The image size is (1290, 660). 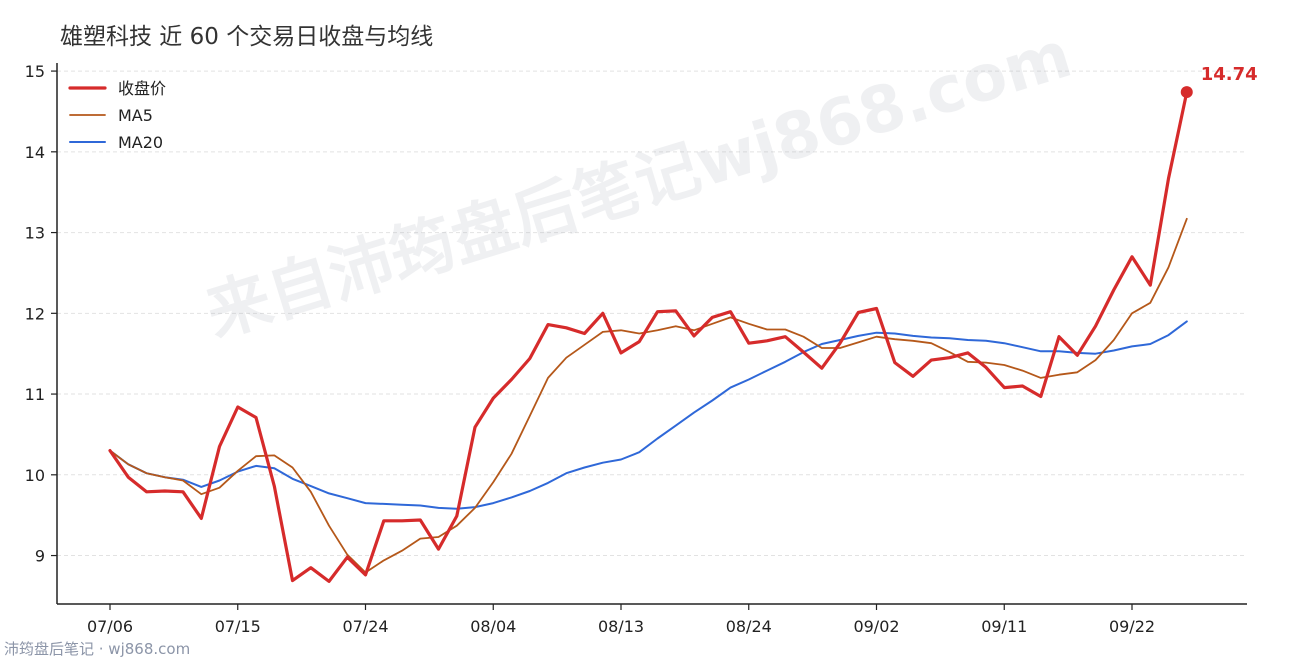 What do you see at coordinates (35, 313) in the screenshot?
I see `y-tick-label: 12` at bounding box center [35, 313].